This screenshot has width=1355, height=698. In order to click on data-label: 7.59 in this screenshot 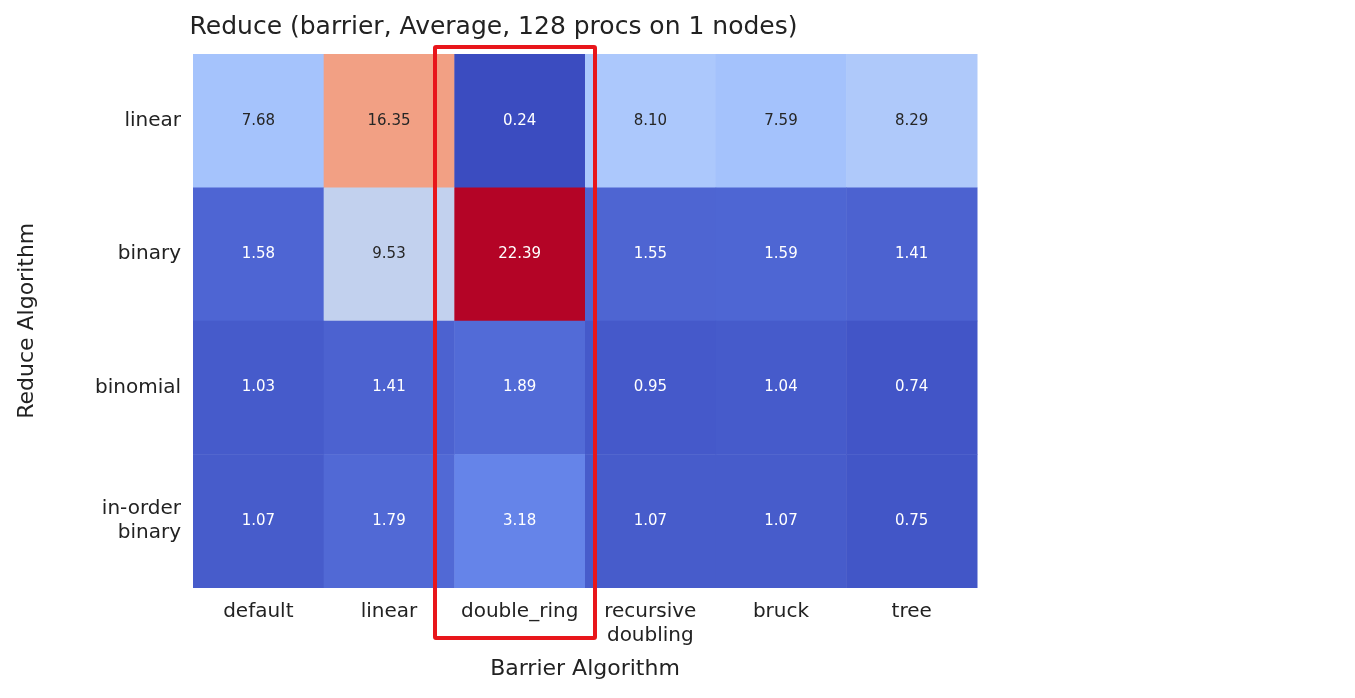, I will do `click(781, 119)`.